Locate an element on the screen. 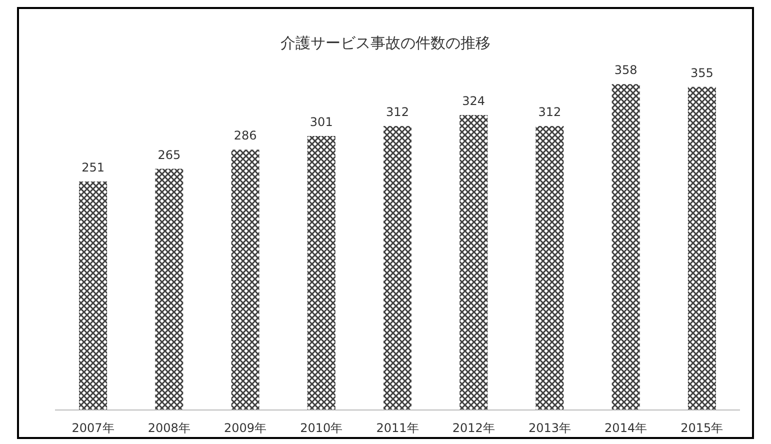  data-label: 324 is located at coordinates (474, 101).